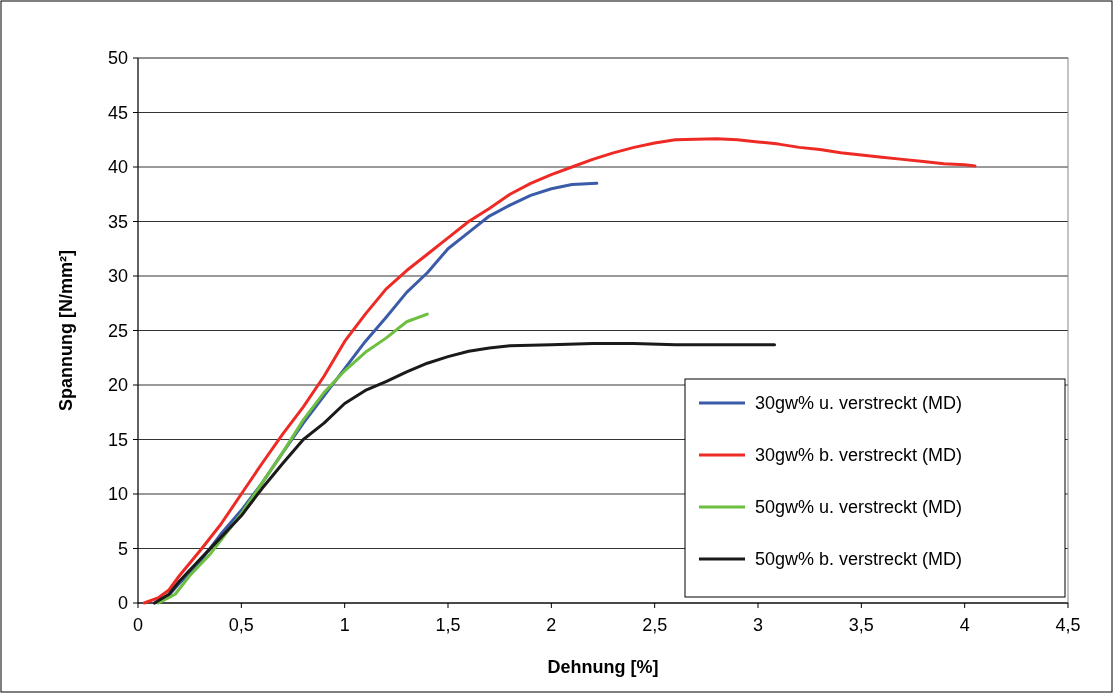 Image resolution: width=1113 pixels, height=693 pixels. What do you see at coordinates (117, 276) in the screenshot?
I see `y-tick-label: 30` at bounding box center [117, 276].